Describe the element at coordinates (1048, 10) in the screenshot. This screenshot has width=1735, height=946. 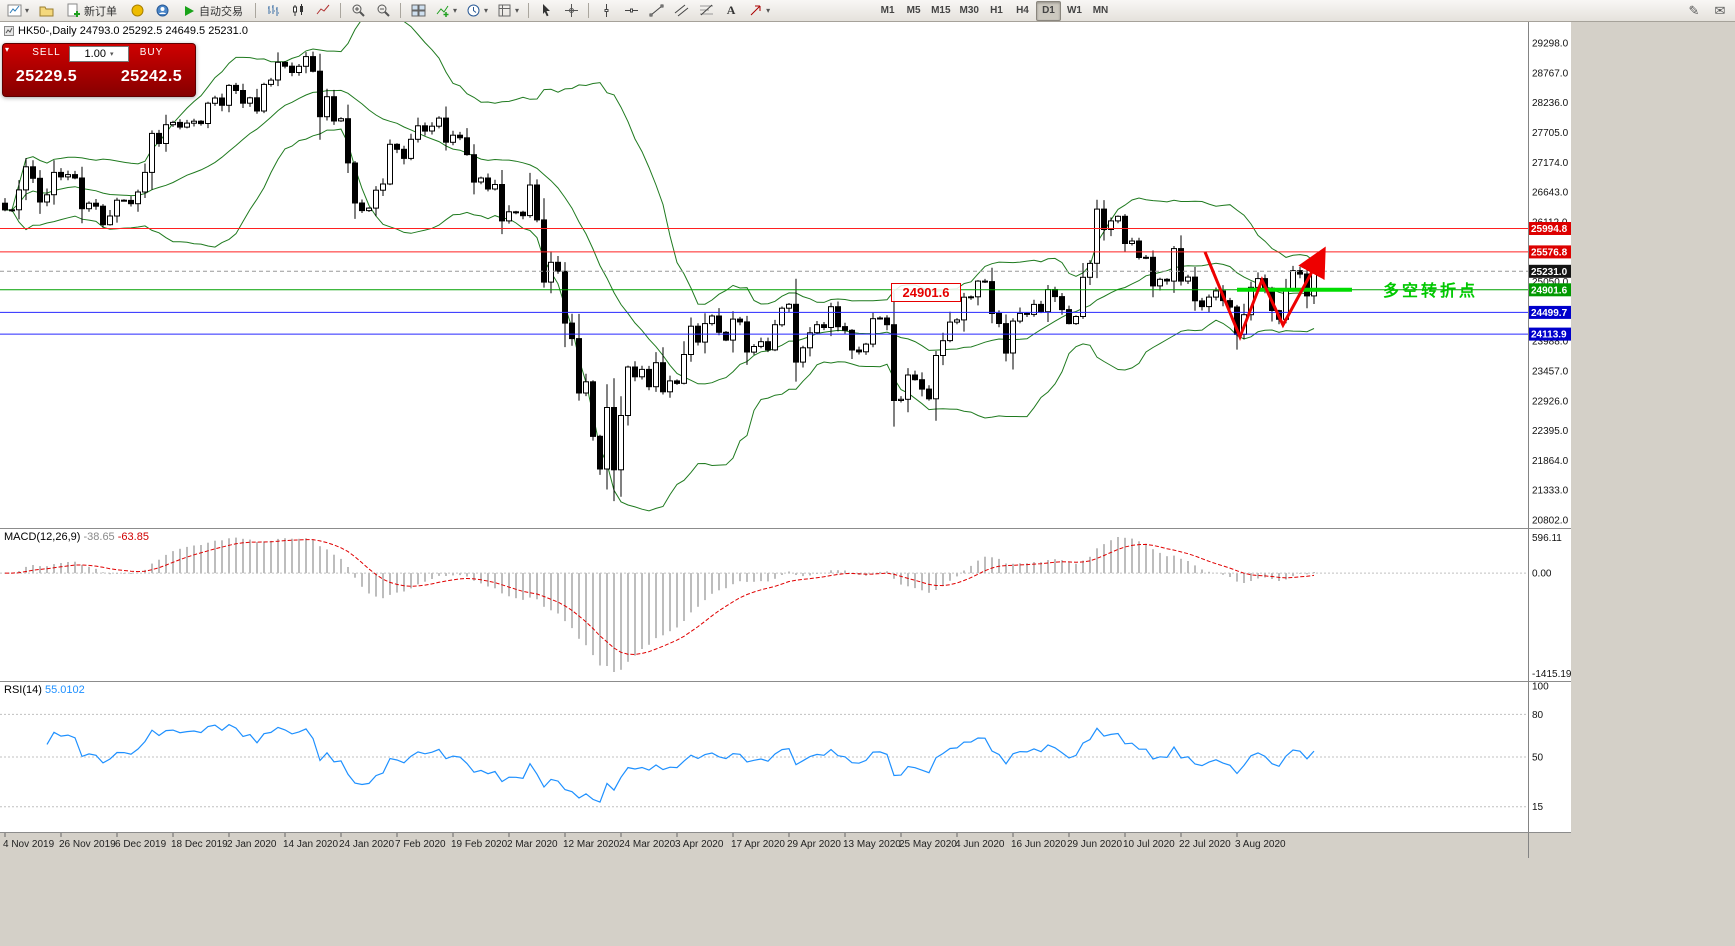
I see `tf-d1-button: D1` at that location.